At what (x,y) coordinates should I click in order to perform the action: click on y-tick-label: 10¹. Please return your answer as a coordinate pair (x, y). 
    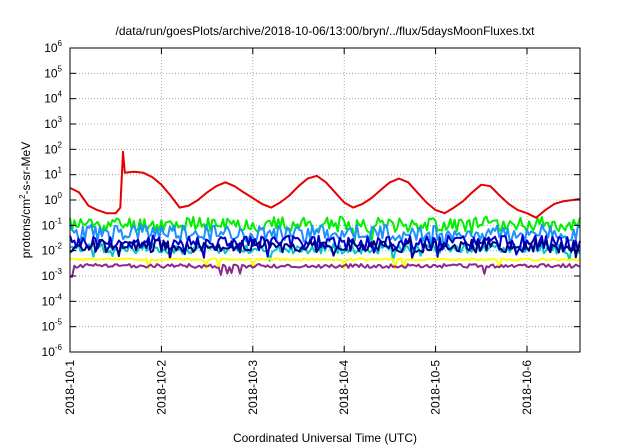
    Looking at the image, I should click on (53, 174).